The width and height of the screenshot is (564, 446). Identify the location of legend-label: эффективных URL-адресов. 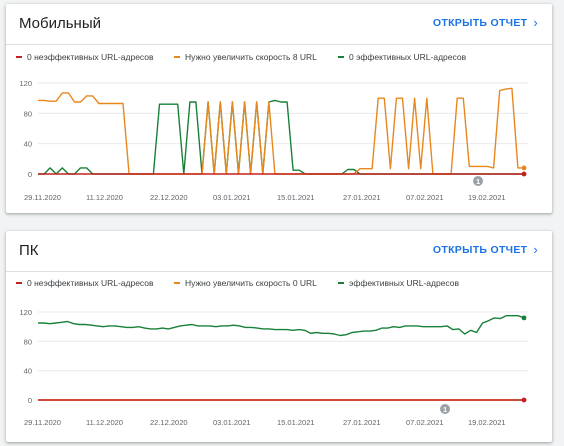
(404, 283).